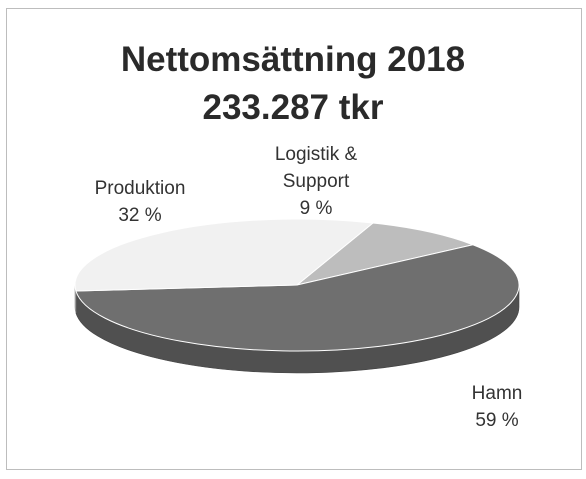  What do you see at coordinates (140, 202) in the screenshot?
I see `slice-label-produktion: Produktion 32 %` at bounding box center [140, 202].